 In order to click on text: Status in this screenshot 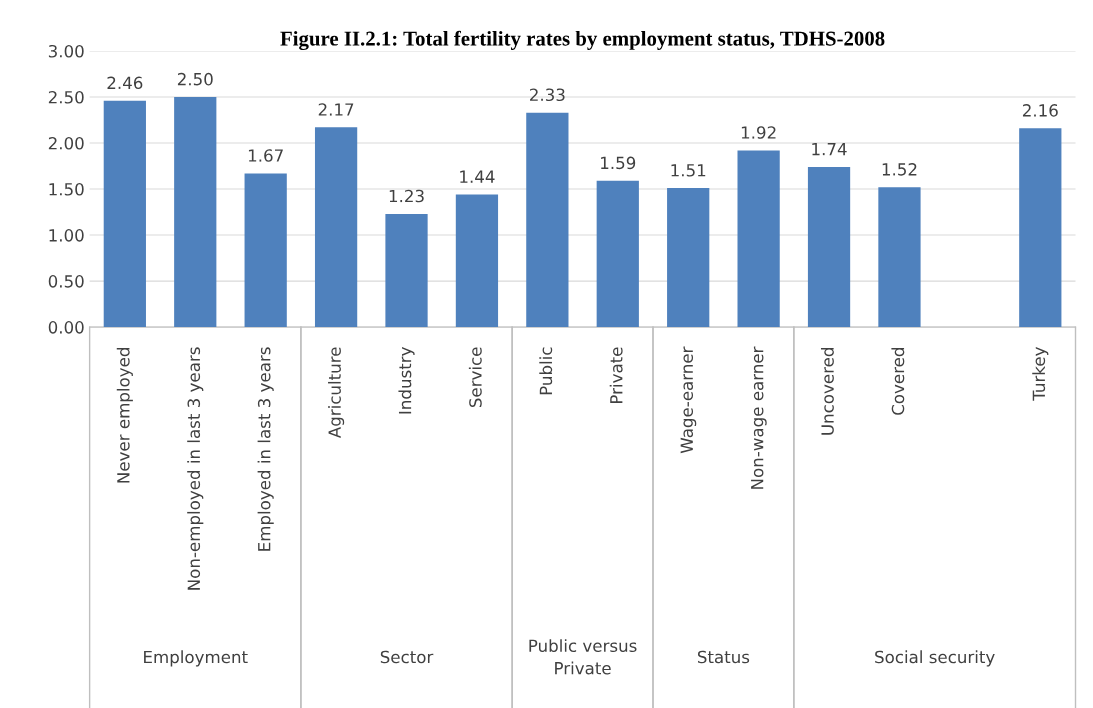, I will do `click(723, 657)`.